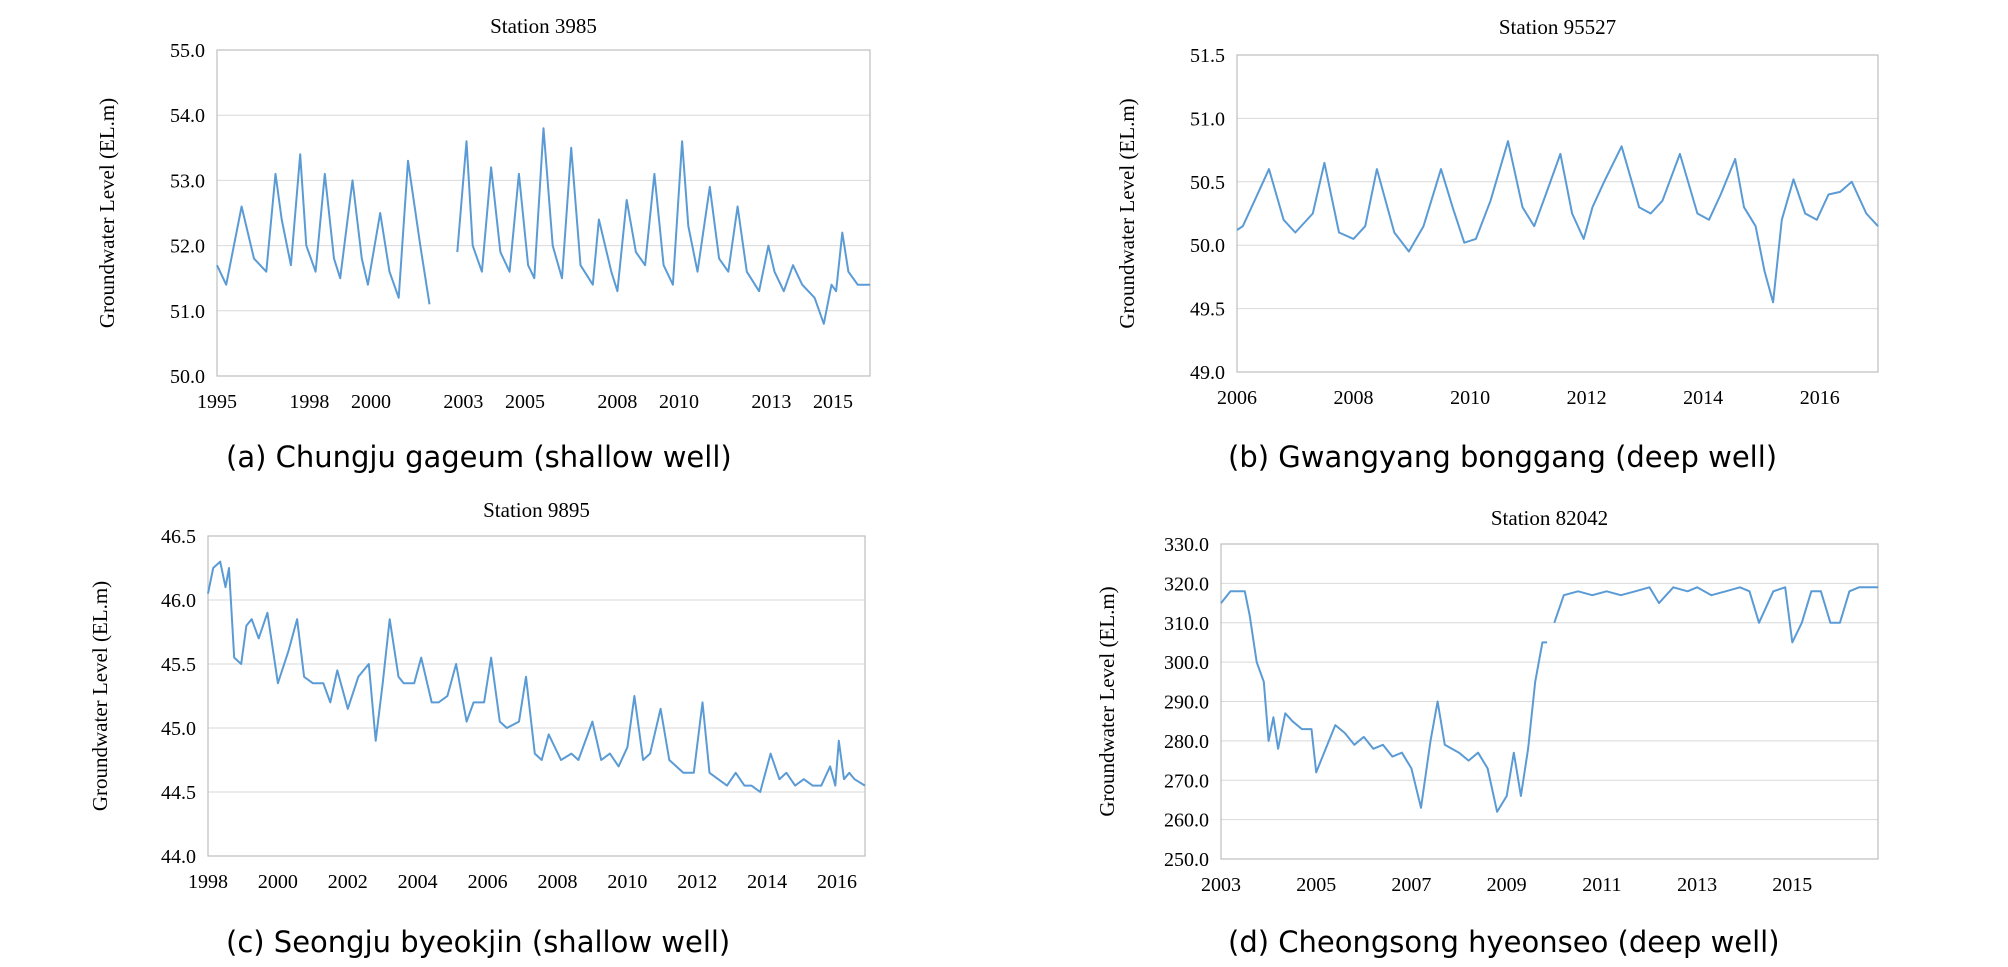 This screenshot has width=2008, height=967. I want to click on y-tick-label: 260.0, so click(1186, 821).